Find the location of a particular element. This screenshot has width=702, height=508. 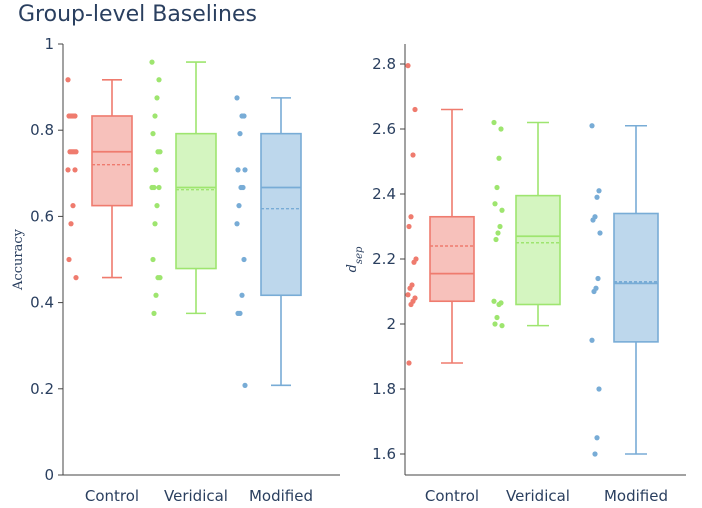

accuracy-ytick-label: 0.4 is located at coordinates (42, 303).